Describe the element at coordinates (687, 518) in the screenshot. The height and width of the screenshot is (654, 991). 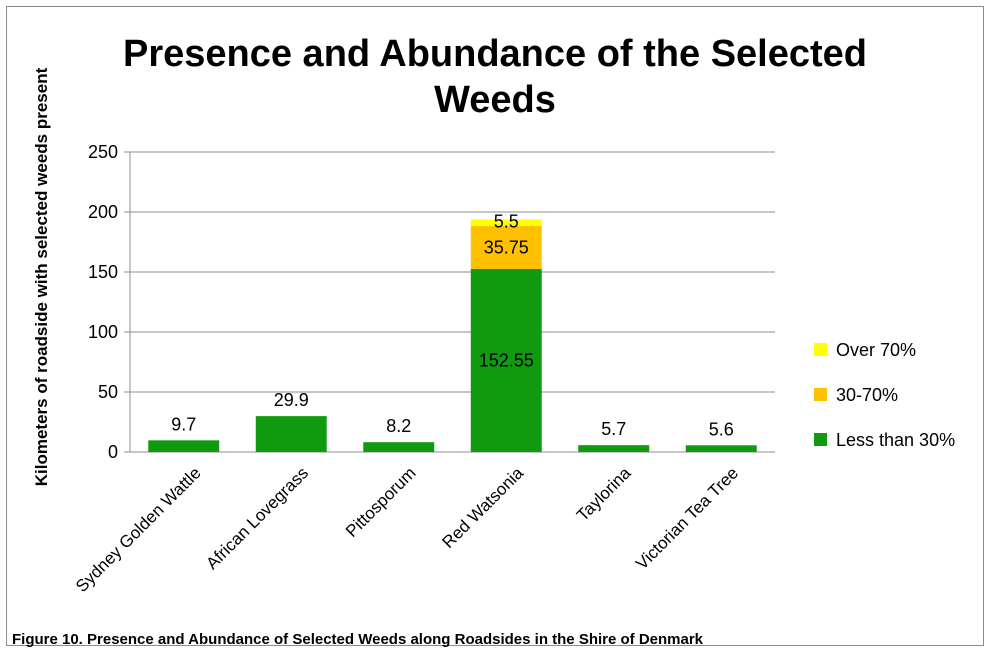
I see `x-tick-label-6: Victorian Tea Tree` at that location.